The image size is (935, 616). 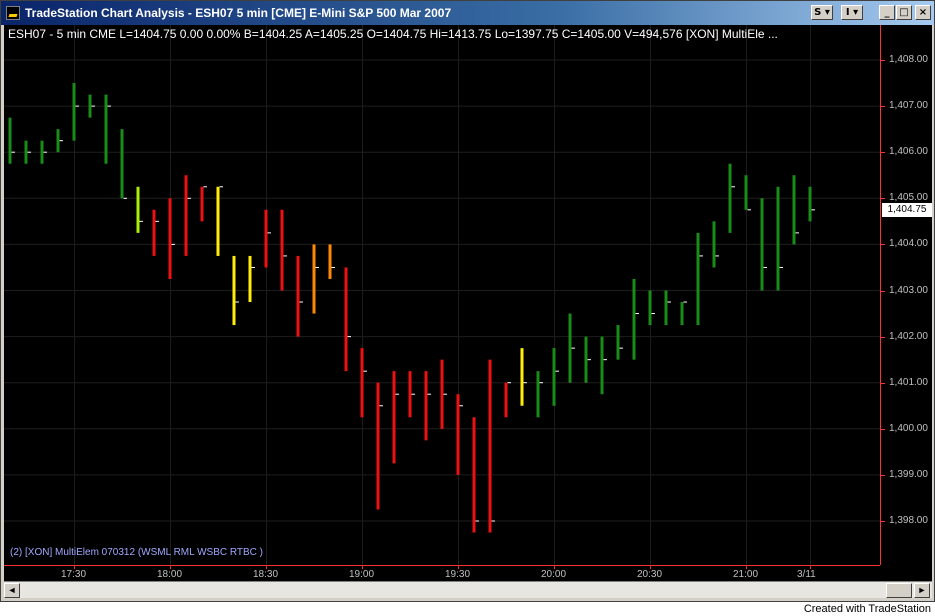 What do you see at coordinates (908, 106) in the screenshot?
I see `price-tick-label: 1,407.00` at bounding box center [908, 106].